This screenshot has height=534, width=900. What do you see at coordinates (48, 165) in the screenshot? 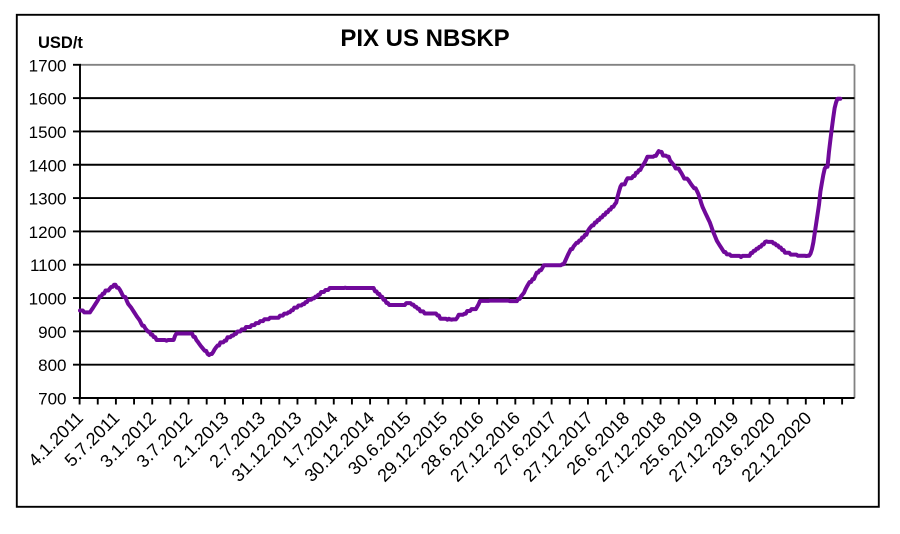
I see `svg-text: 1400` at bounding box center [48, 165].